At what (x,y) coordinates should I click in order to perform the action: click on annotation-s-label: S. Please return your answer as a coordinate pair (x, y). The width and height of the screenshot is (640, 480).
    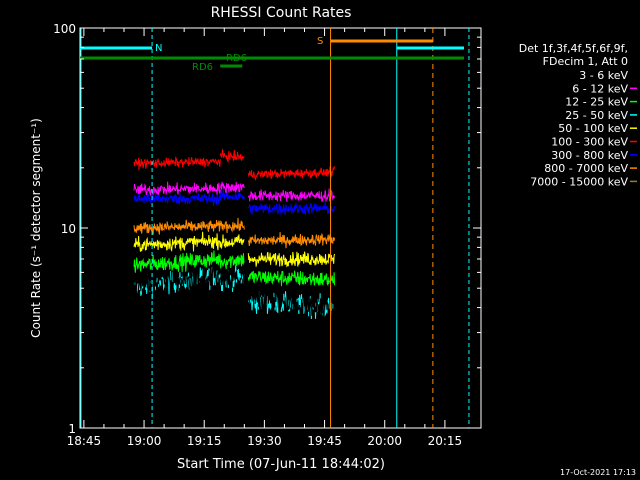
    Looking at the image, I should click on (320, 41).